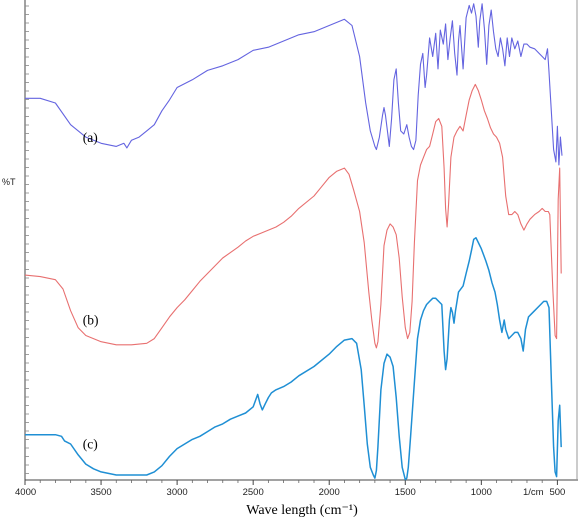 This screenshot has height=530, width=578. Describe the element at coordinates (9, 182) in the screenshot. I see `y-axis-title: %T` at that location.